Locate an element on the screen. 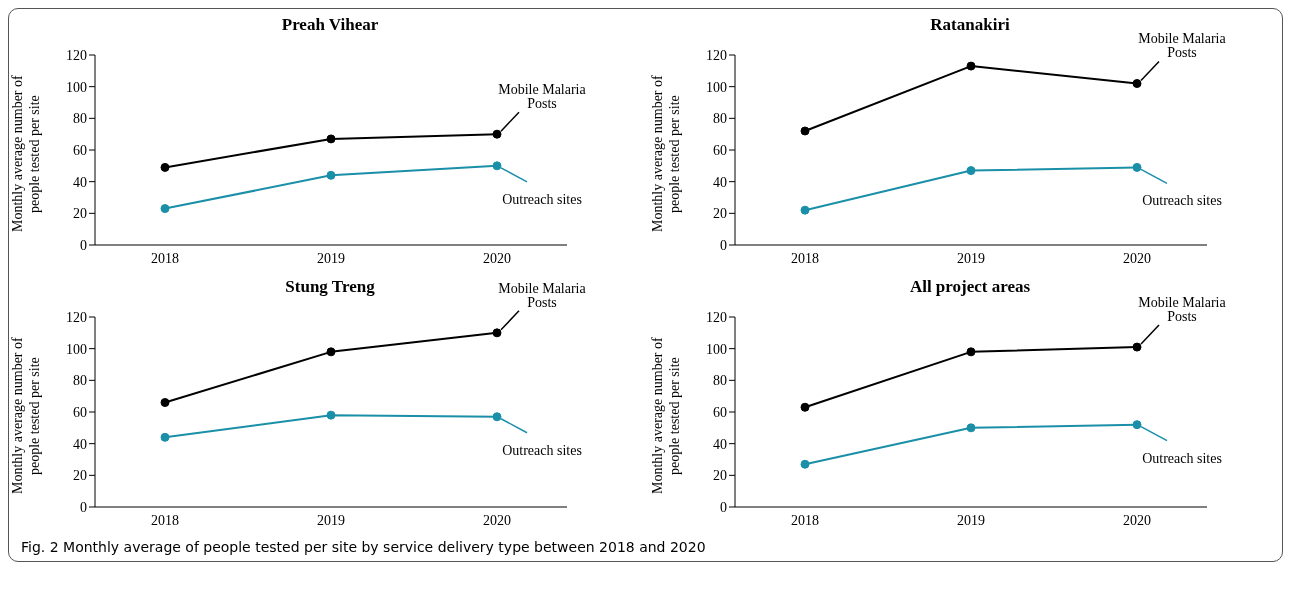  chart-title: Preah Vihear is located at coordinates (330, 25).